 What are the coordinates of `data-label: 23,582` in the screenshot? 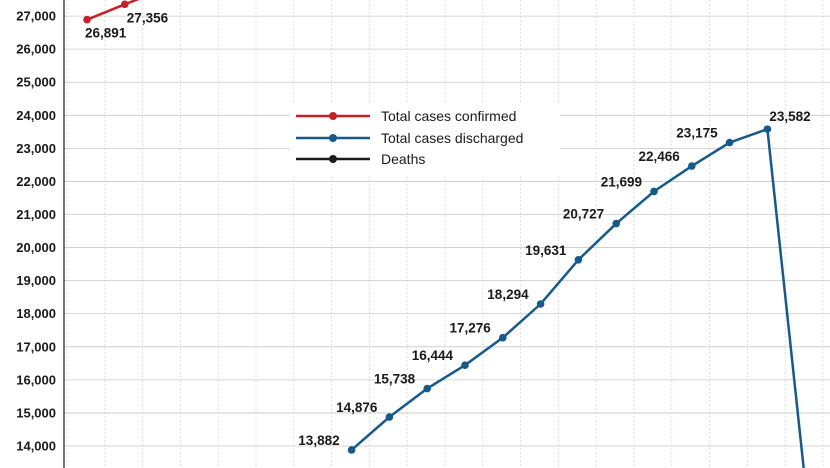 It's located at (789, 116).